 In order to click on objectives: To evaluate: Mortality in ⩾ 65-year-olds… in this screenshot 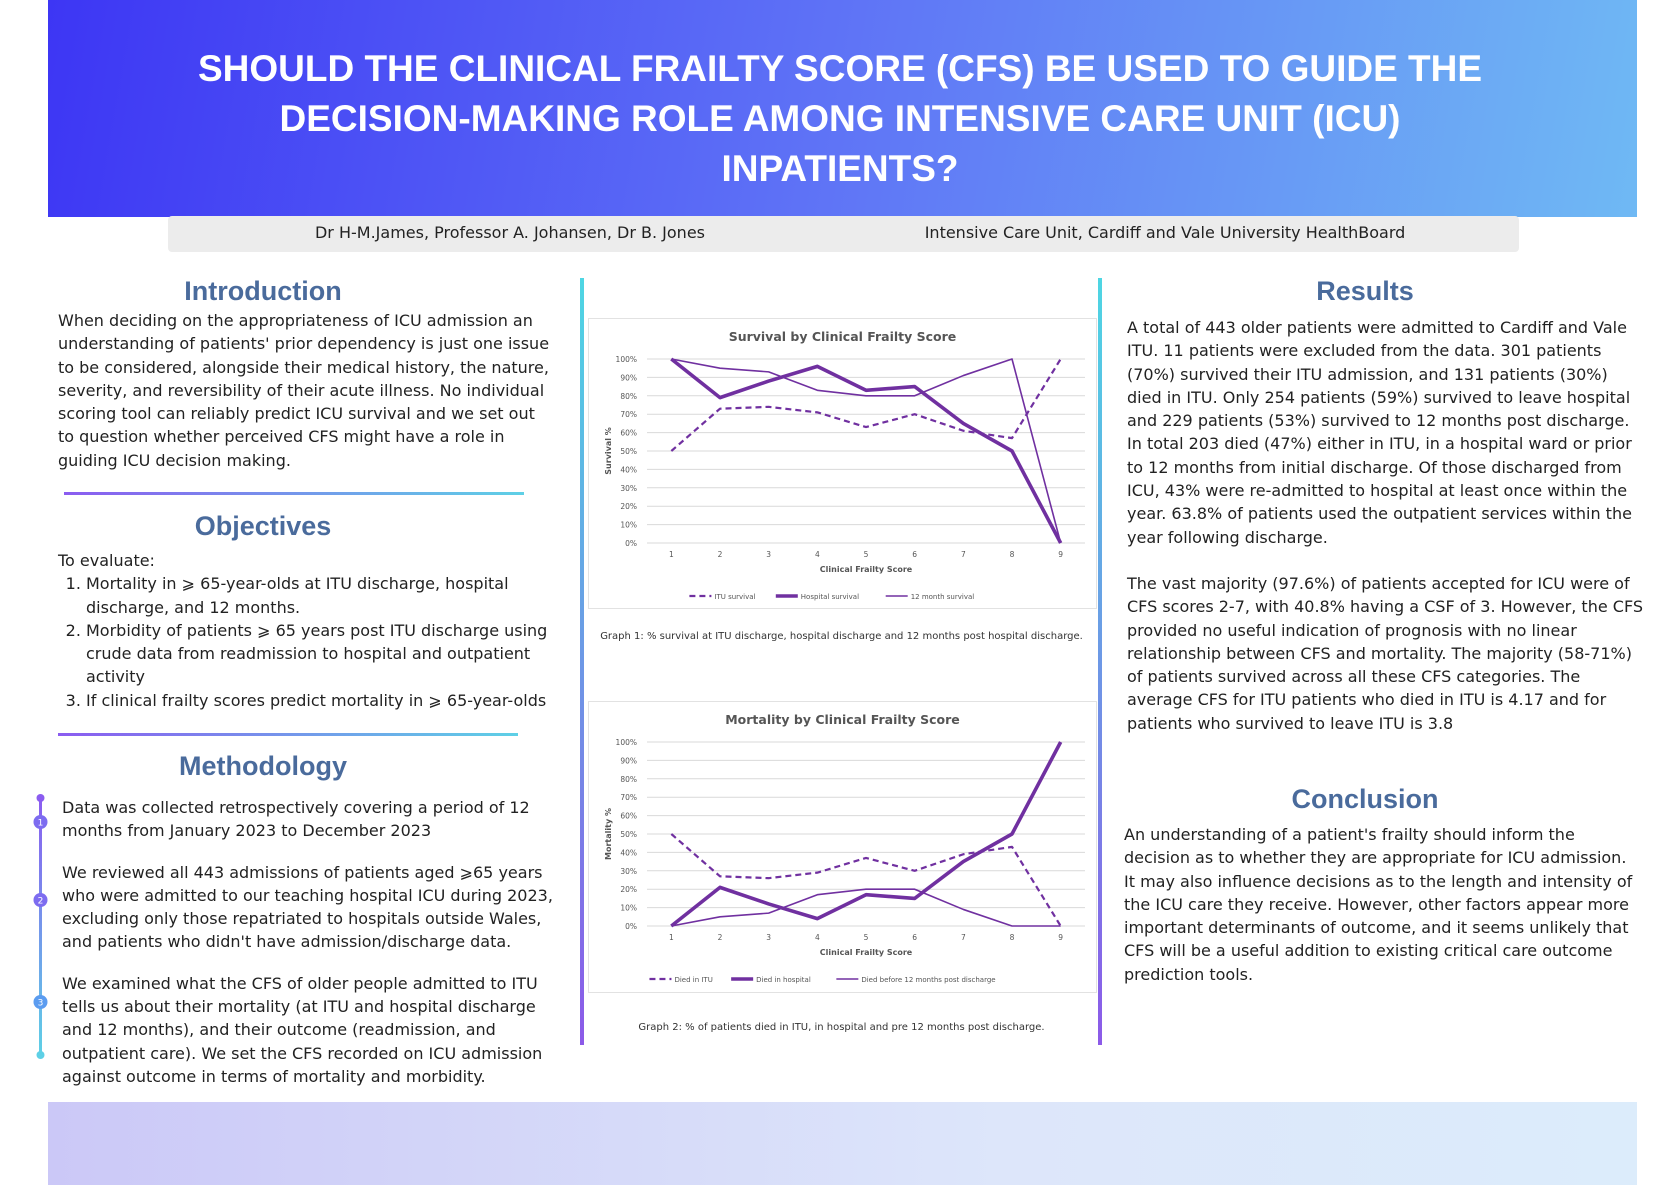, I will do `click(318, 630)`.